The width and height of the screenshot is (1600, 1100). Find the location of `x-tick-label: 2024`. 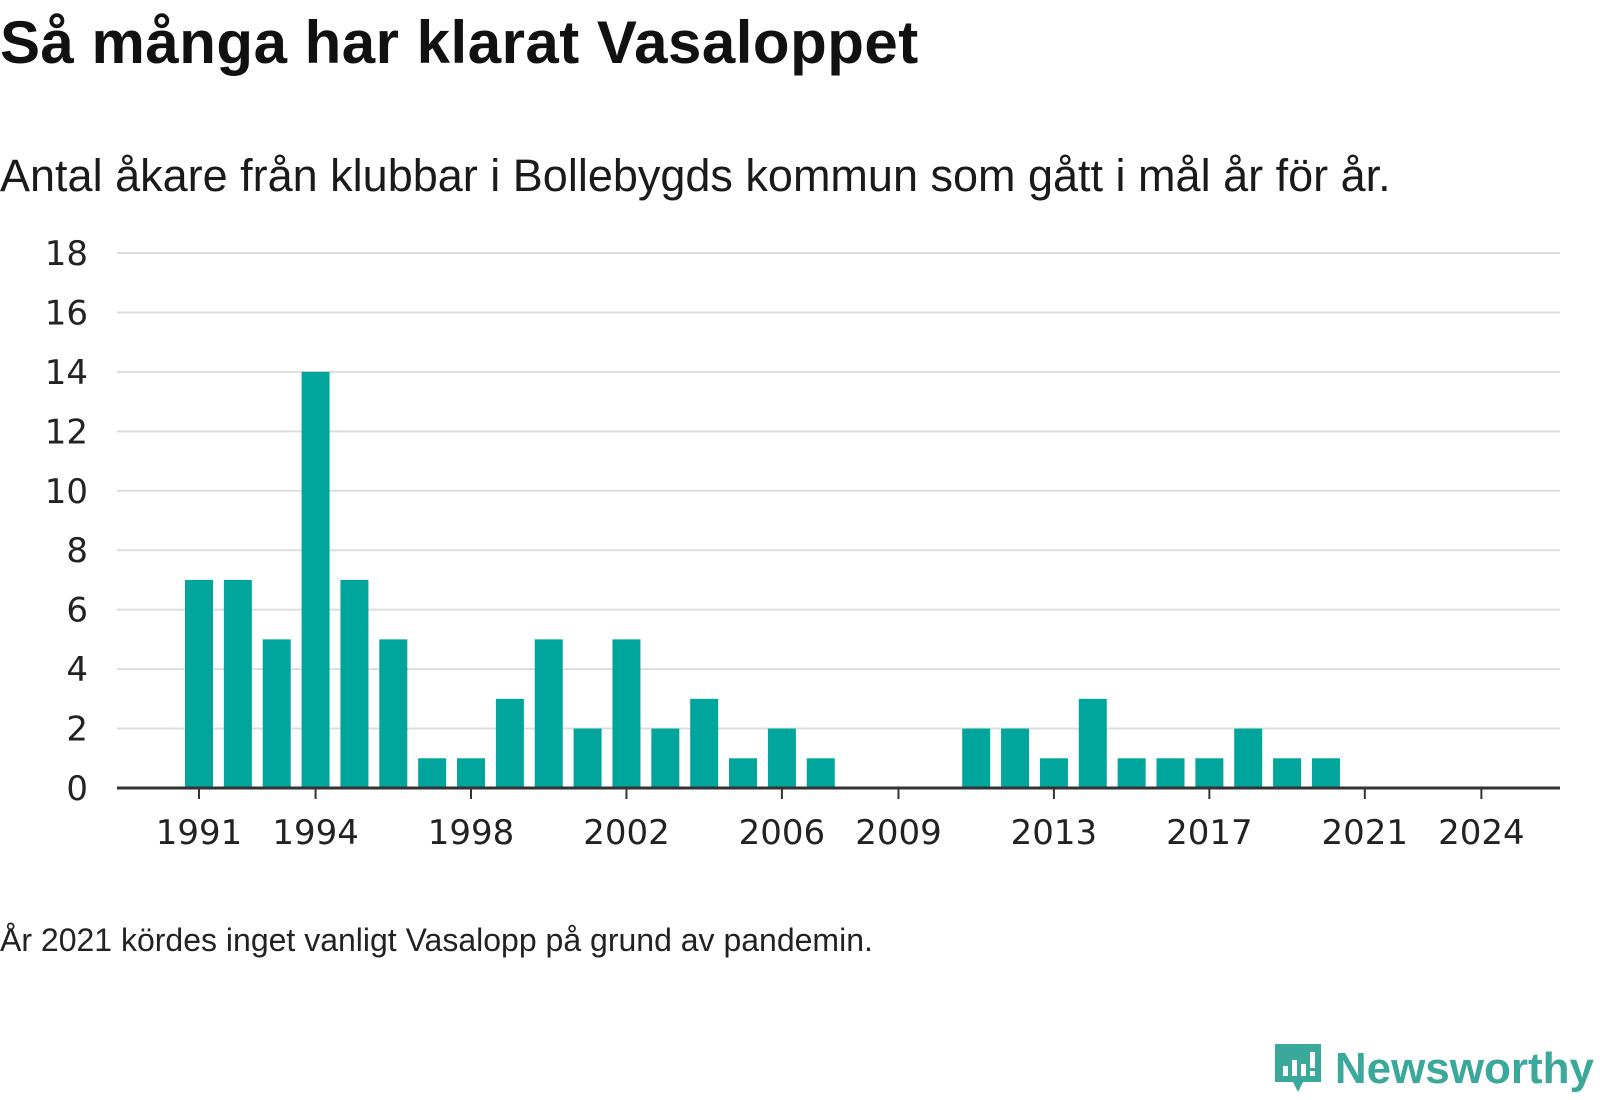

x-tick-label: 2024 is located at coordinates (1481, 833).